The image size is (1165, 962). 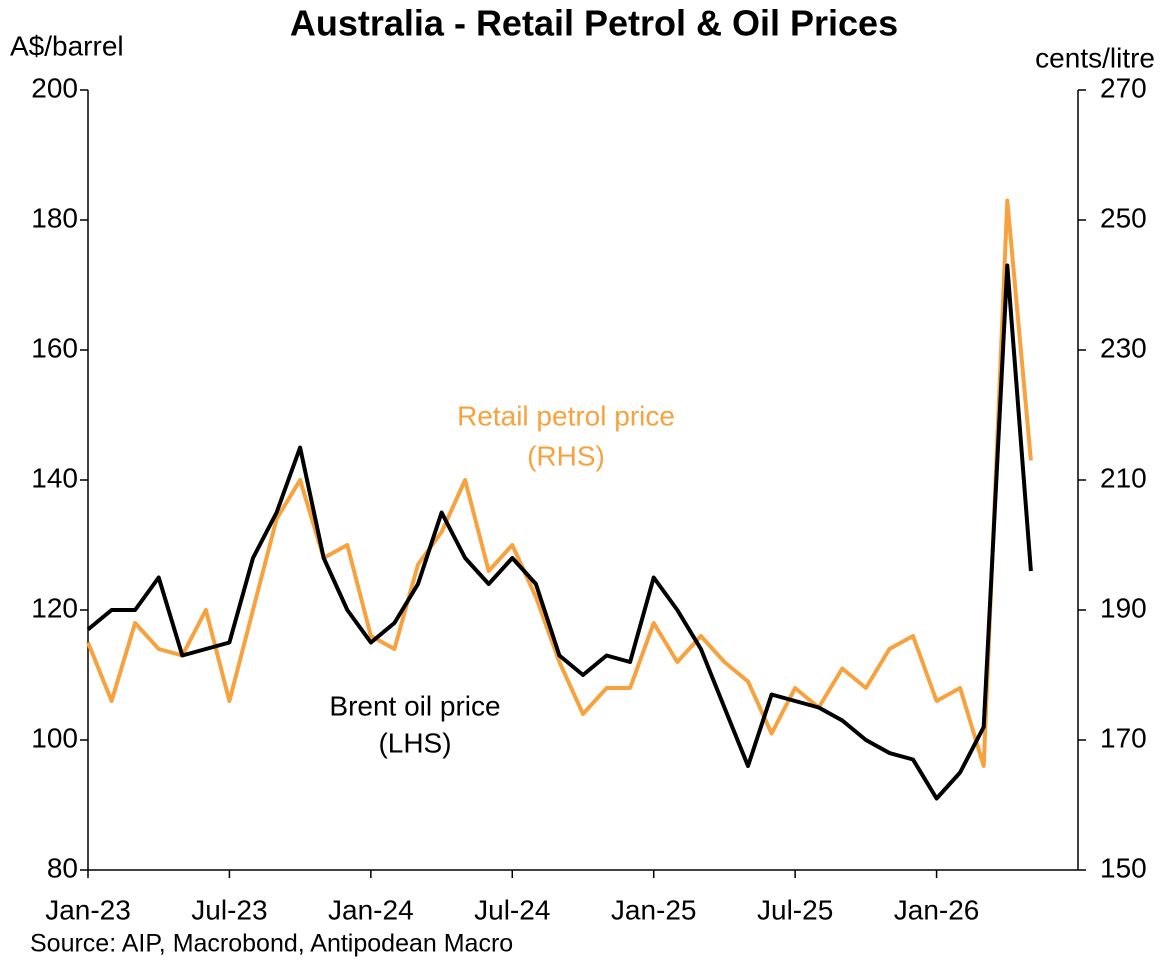 I want to click on y2-tick-label: 170, so click(x=1123, y=737).